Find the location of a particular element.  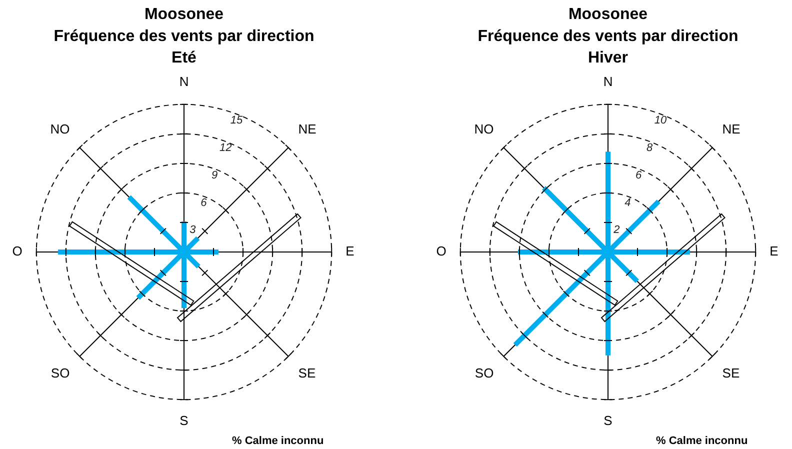

y-tick-label: 8 is located at coordinates (650, 148).